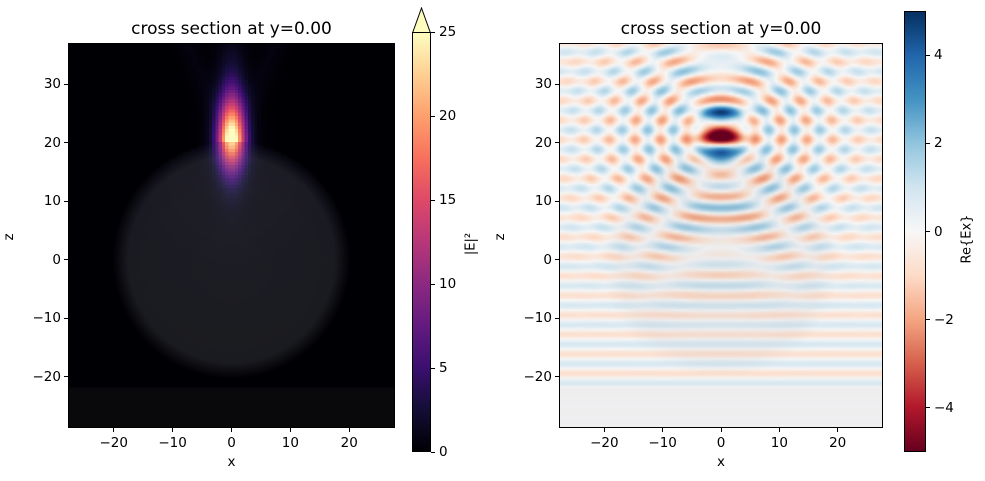 The image size is (985, 481). Describe the element at coordinates (448, 32) in the screenshot. I see `colorbar-tick-label: 25` at that location.